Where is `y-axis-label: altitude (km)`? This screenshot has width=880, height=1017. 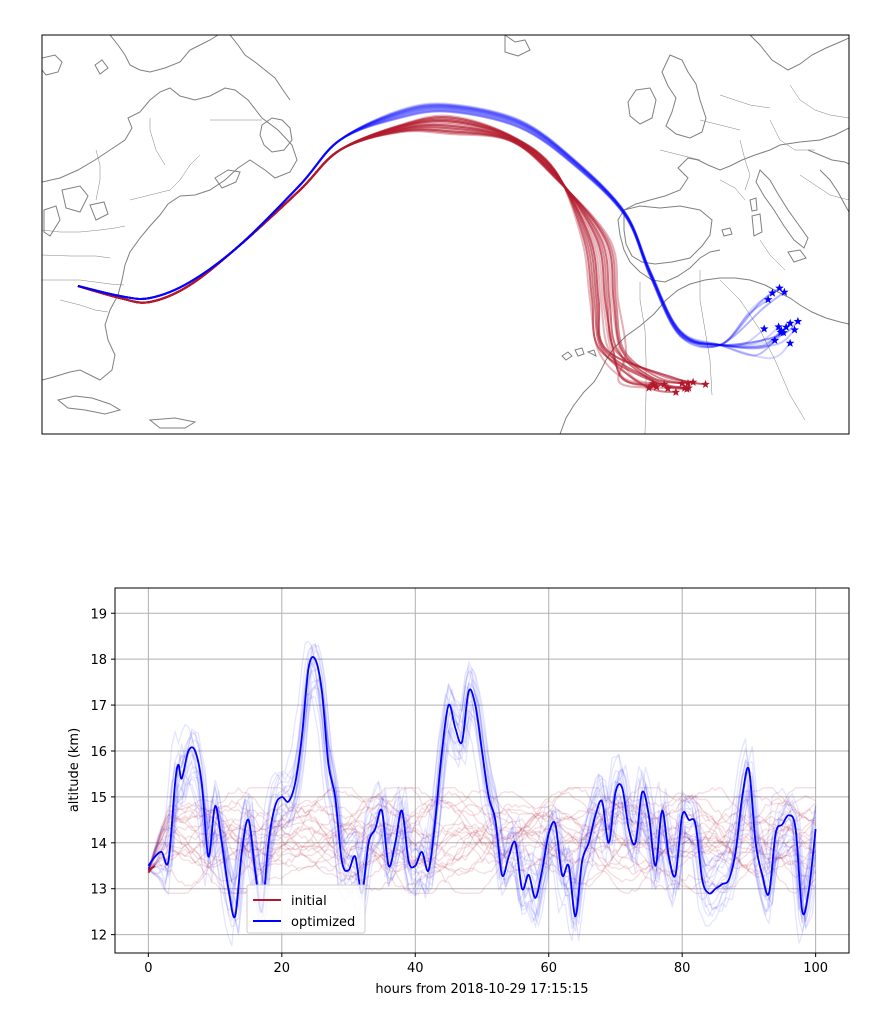
y-axis-label: altitude (km) is located at coordinates (74, 770).